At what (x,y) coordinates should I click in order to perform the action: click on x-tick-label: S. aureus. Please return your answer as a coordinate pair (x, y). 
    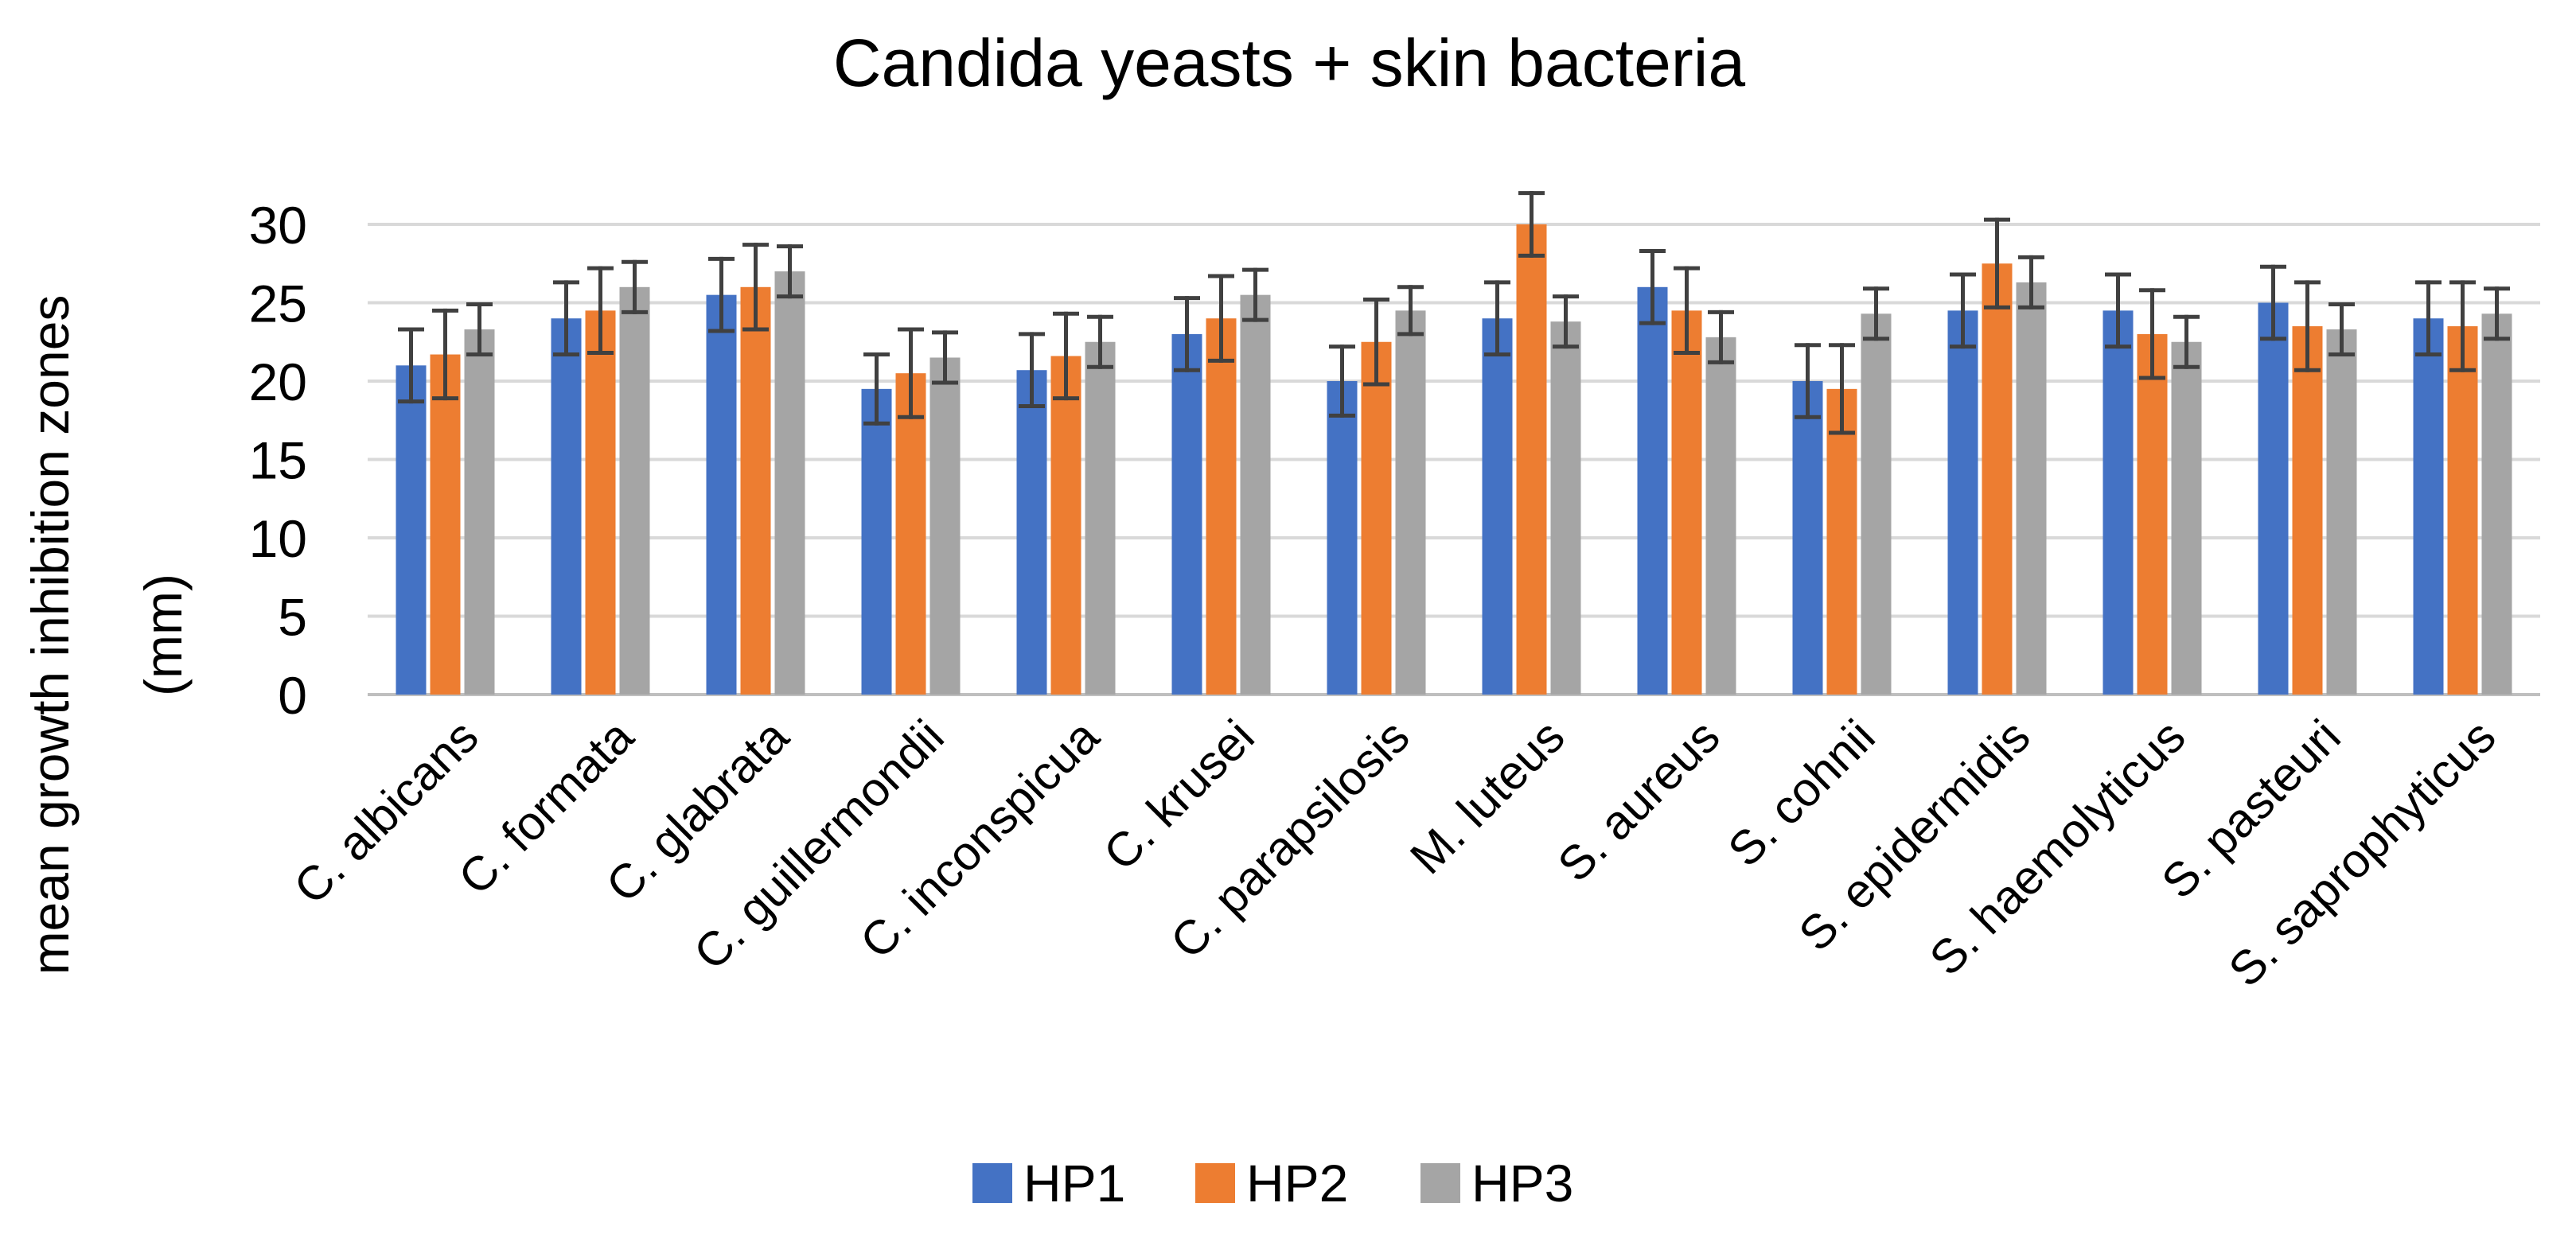
    Looking at the image, I should click on (1639, 801).